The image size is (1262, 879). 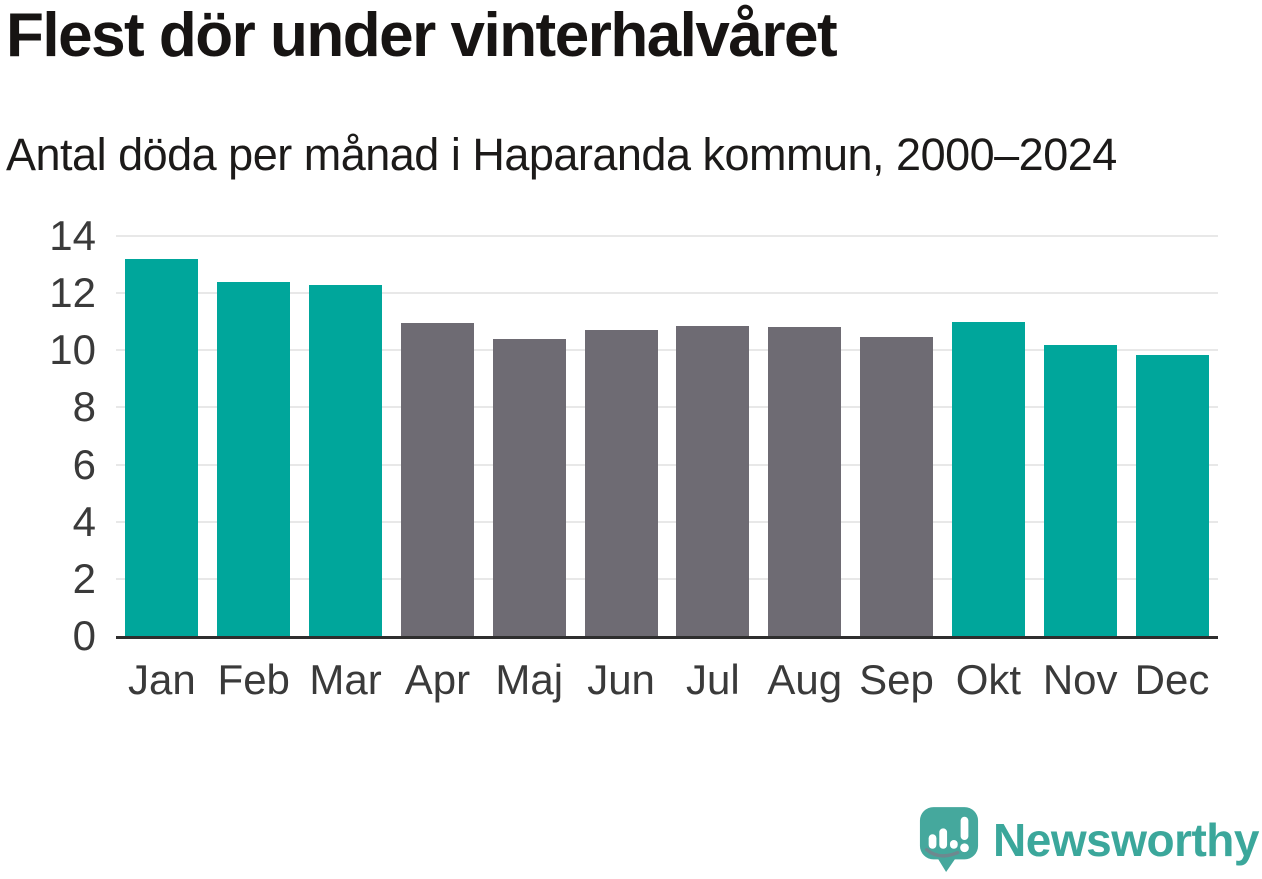 What do you see at coordinates (422, 35) in the screenshot?
I see `chart-title: Flest dör under vinterhalvåret` at bounding box center [422, 35].